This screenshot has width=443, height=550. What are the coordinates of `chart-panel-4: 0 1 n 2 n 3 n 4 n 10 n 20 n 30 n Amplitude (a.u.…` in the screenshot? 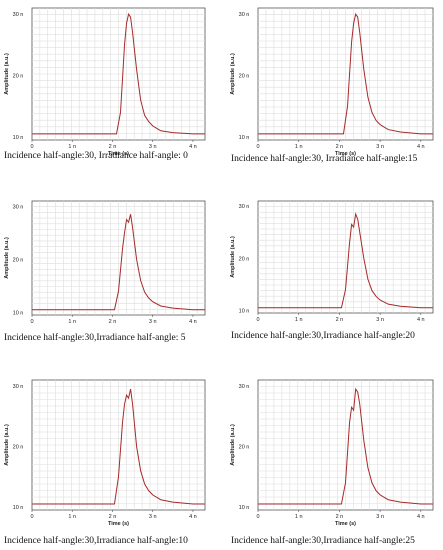 It's located at (334, 262).